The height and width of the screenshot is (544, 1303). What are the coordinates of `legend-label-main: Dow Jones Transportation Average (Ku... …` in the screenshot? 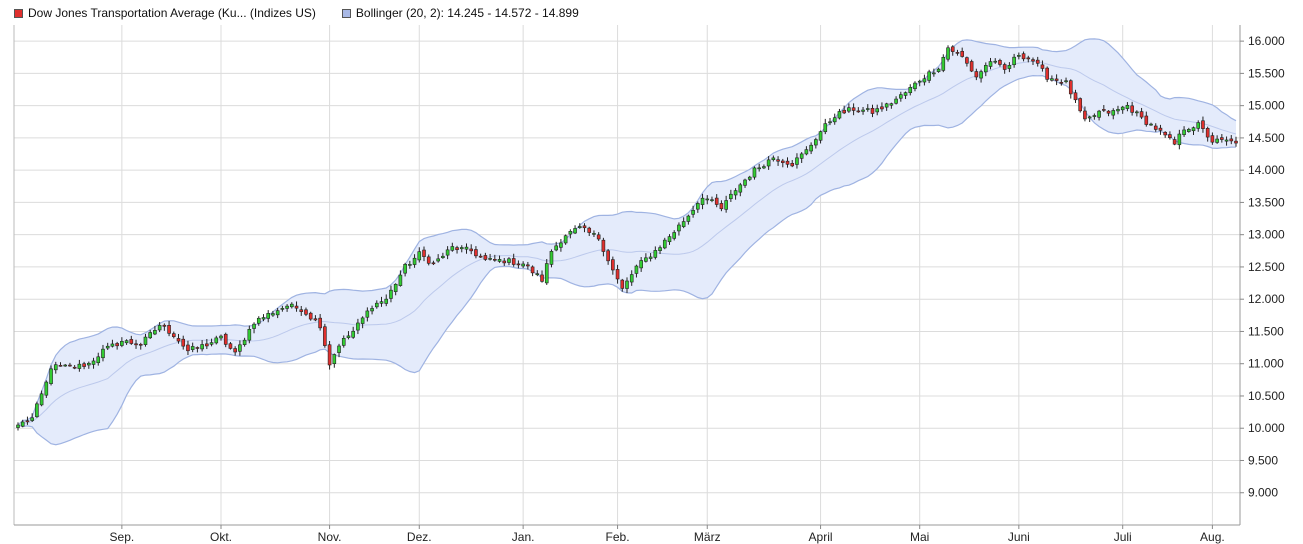 It's located at (172, 13).